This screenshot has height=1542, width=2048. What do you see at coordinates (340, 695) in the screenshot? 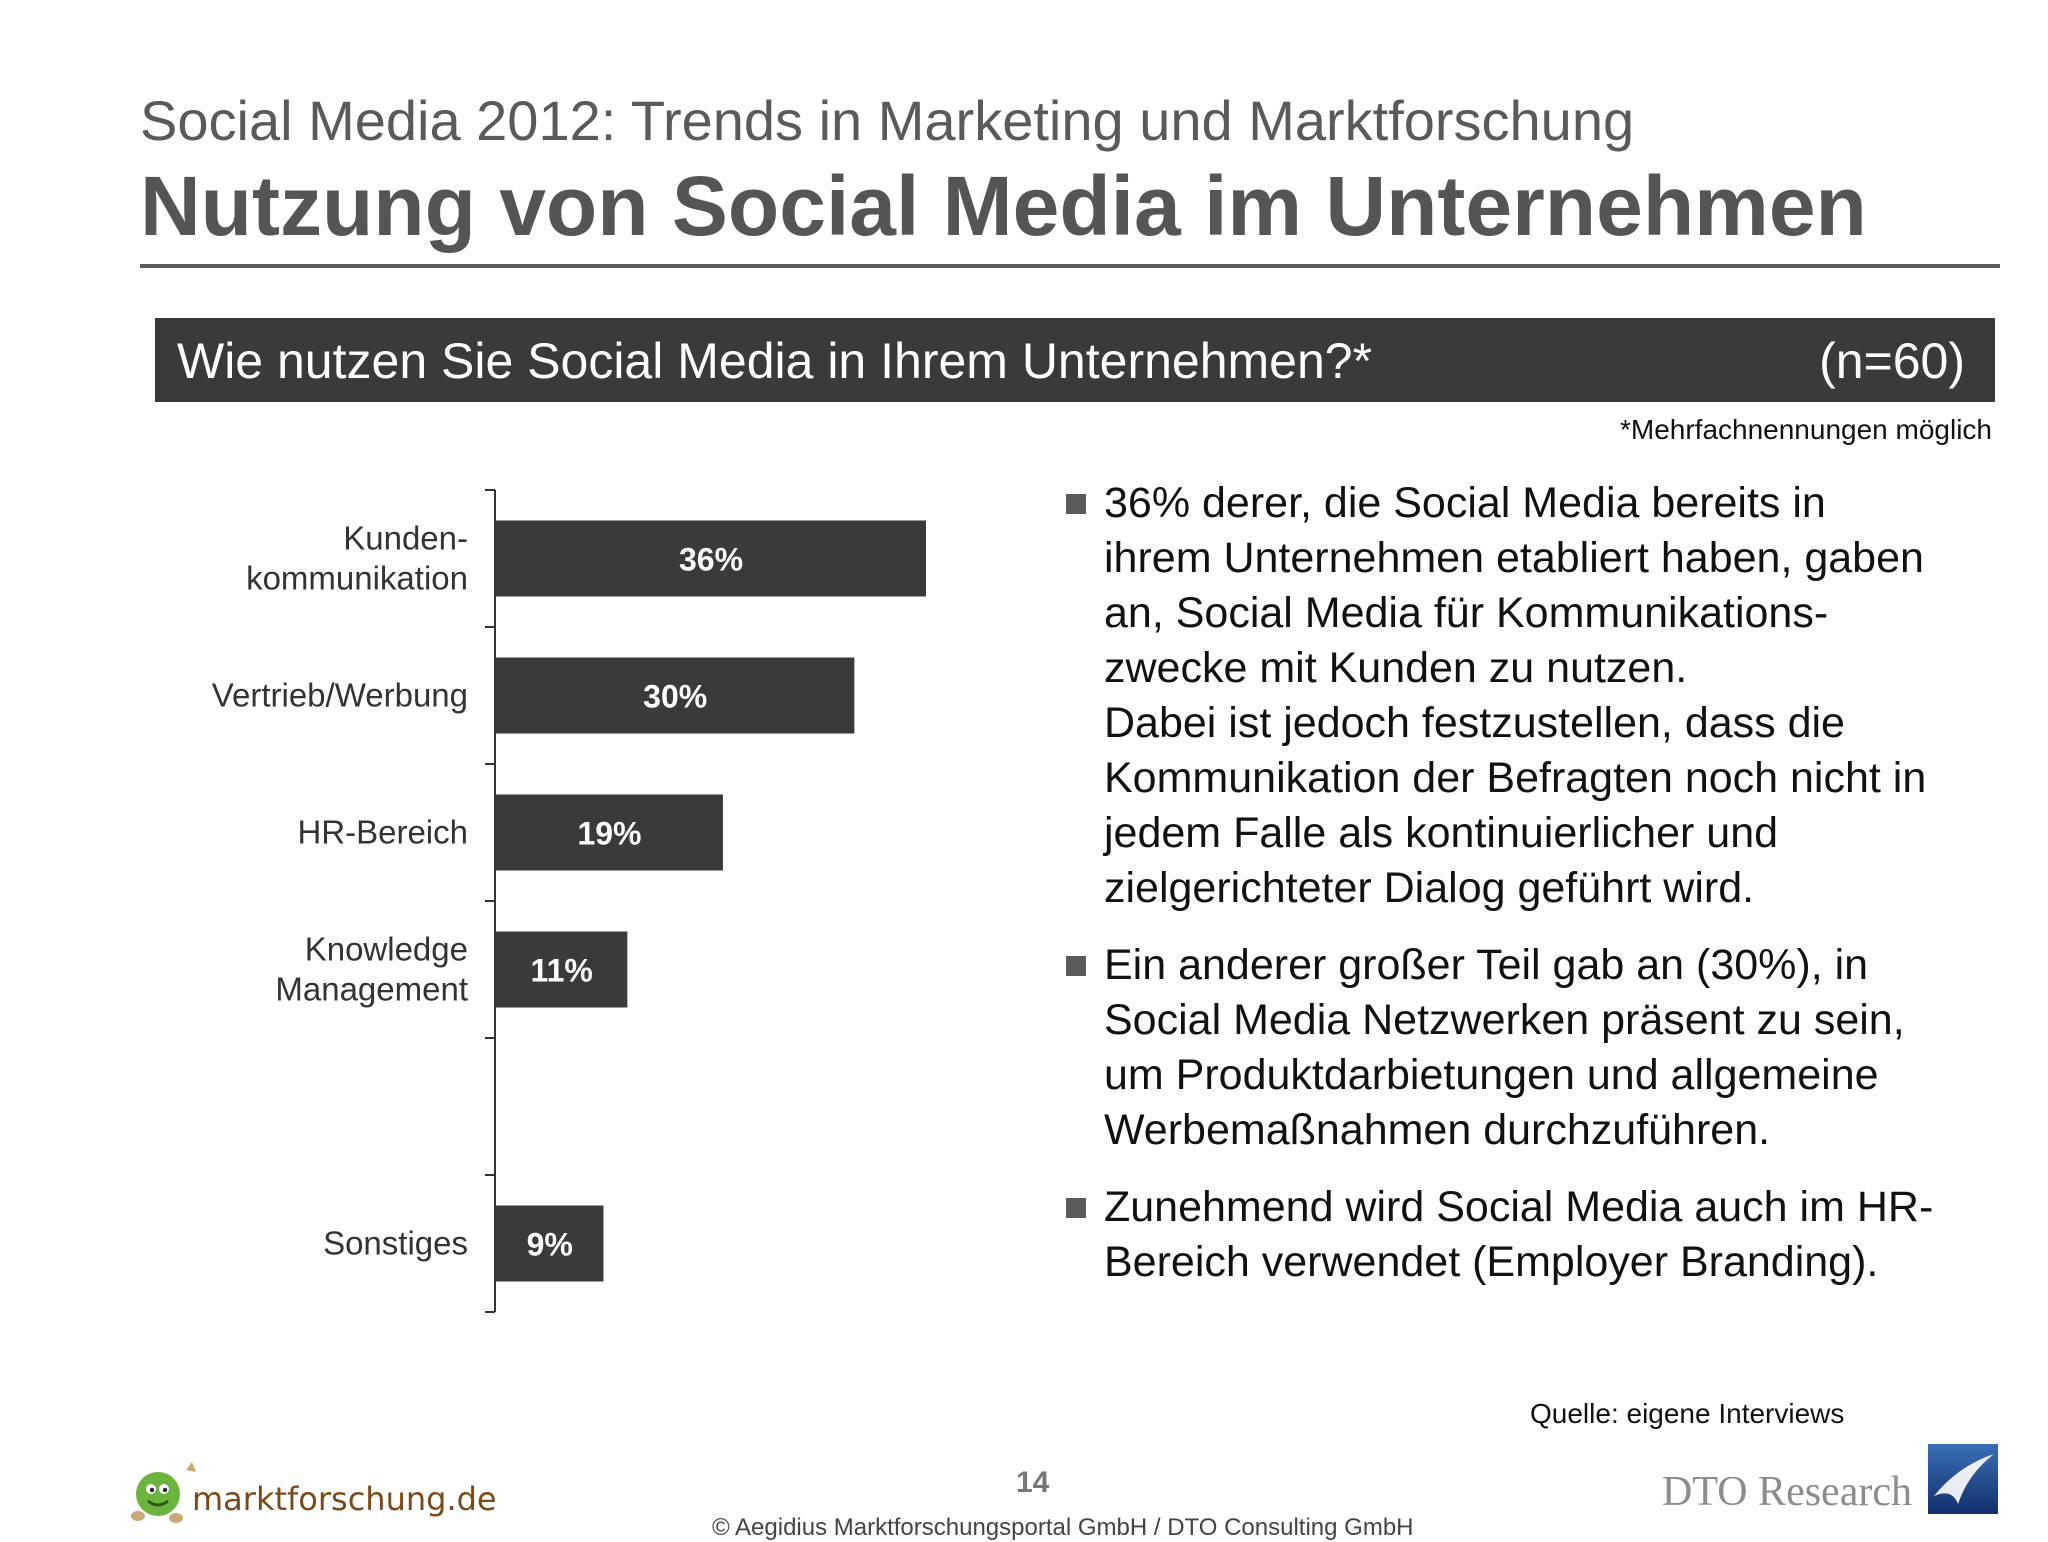
I see `category-label: Vertrieb/Werbung` at bounding box center [340, 695].